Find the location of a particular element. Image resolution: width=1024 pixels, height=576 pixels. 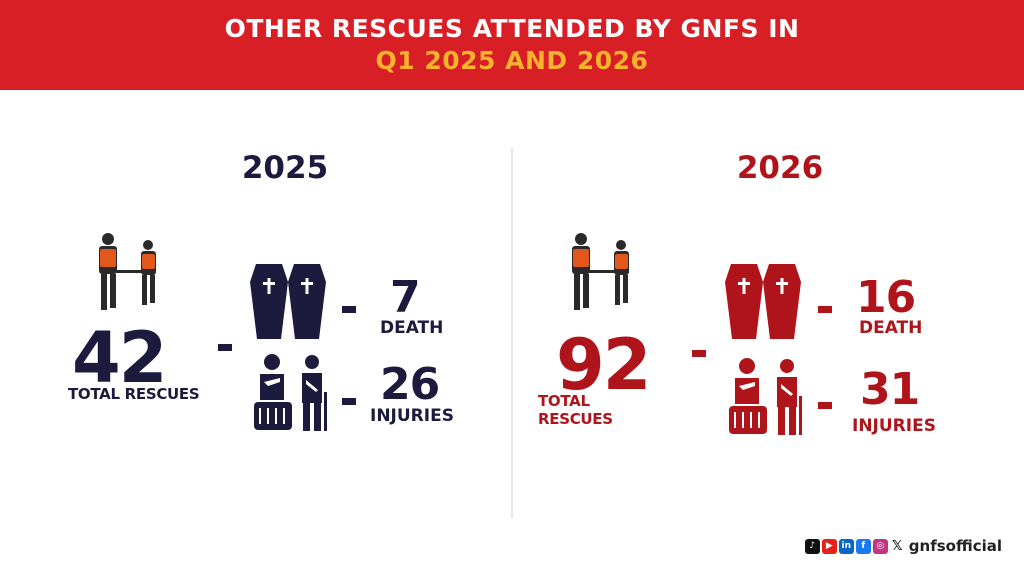

total-rescues-value: 42 is located at coordinates (119, 358).